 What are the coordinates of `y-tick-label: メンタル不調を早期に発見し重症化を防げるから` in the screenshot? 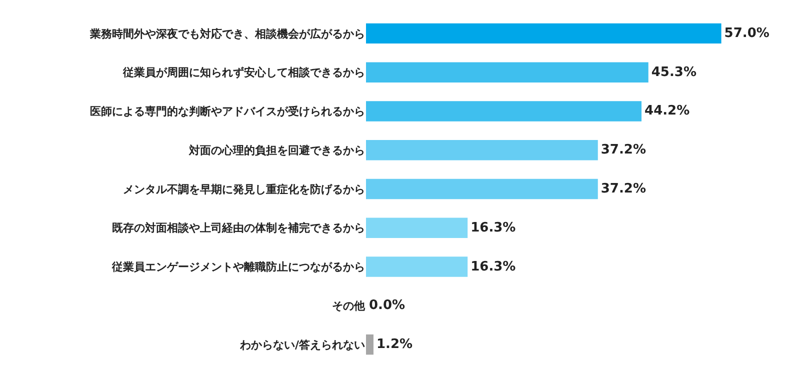 It's located at (244, 189).